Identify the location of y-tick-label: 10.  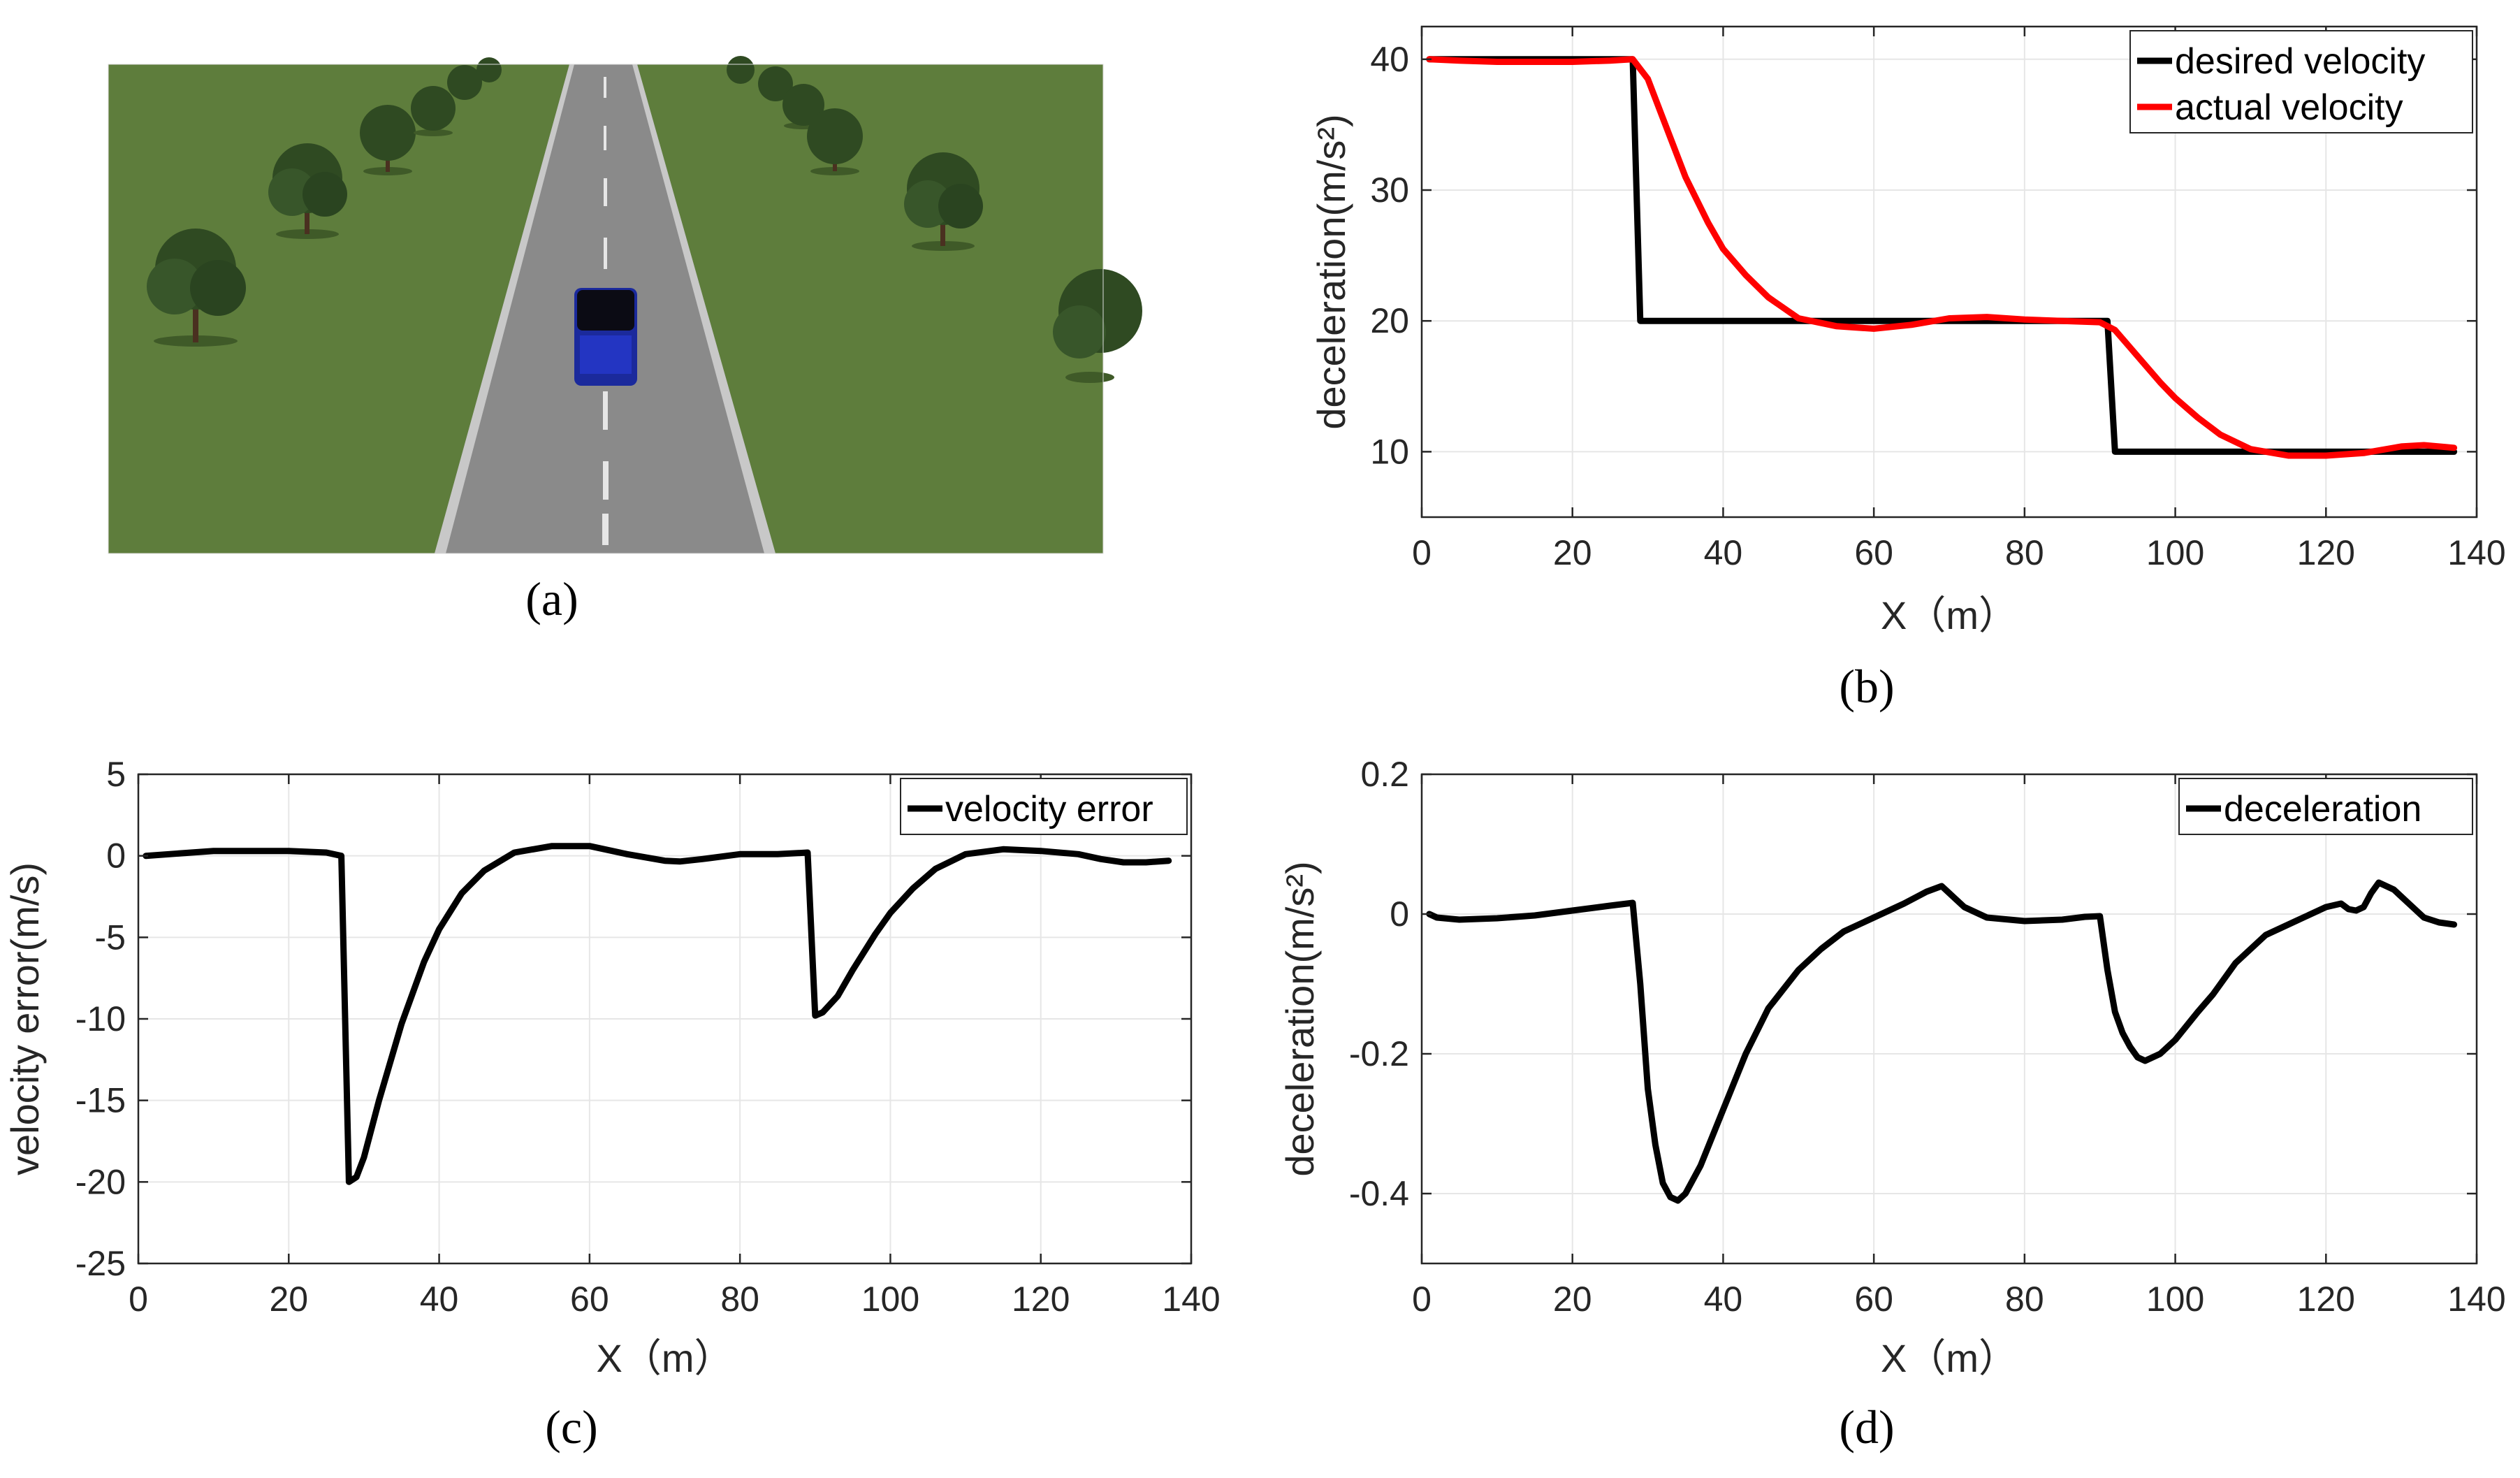
(1389, 451).